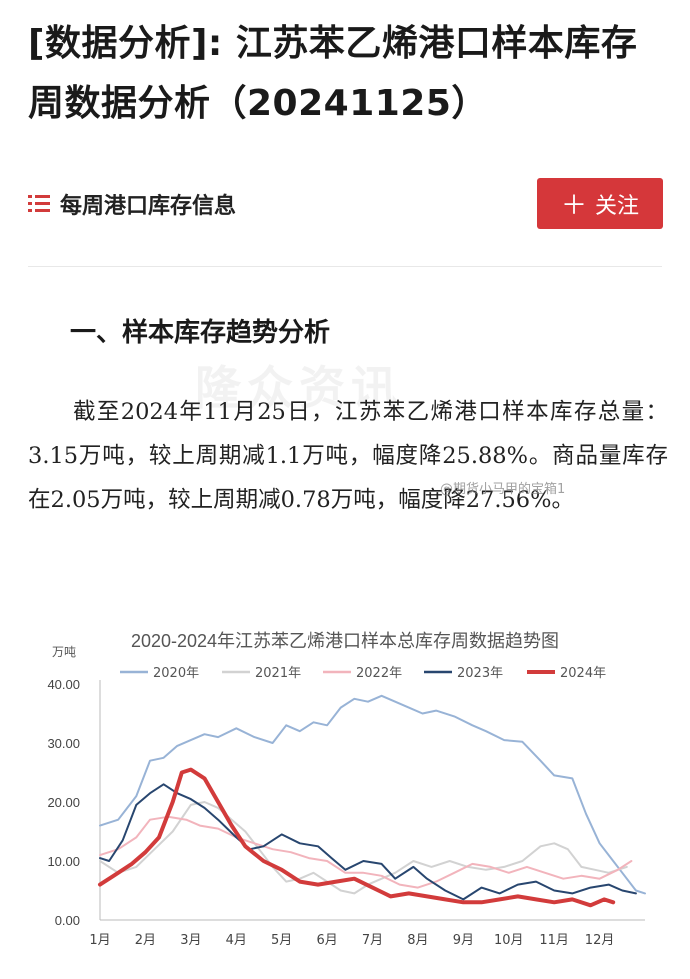 Image resolution: width=690 pixels, height=979 pixels. I want to click on legend-label: 2020年, so click(176, 673).